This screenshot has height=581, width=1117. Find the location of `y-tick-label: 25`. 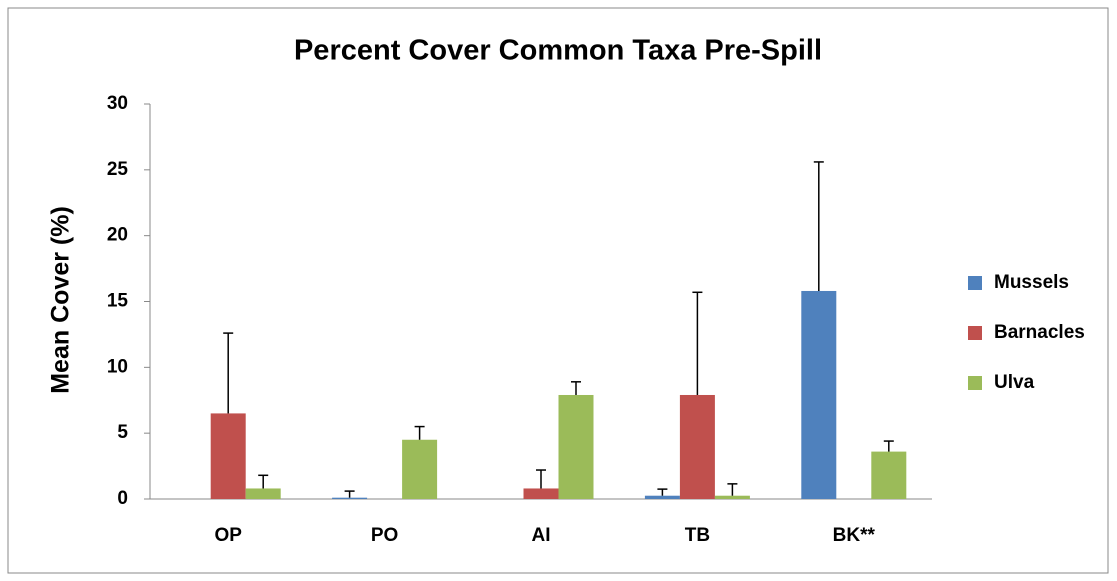

y-tick-label: 25 is located at coordinates (118, 169).